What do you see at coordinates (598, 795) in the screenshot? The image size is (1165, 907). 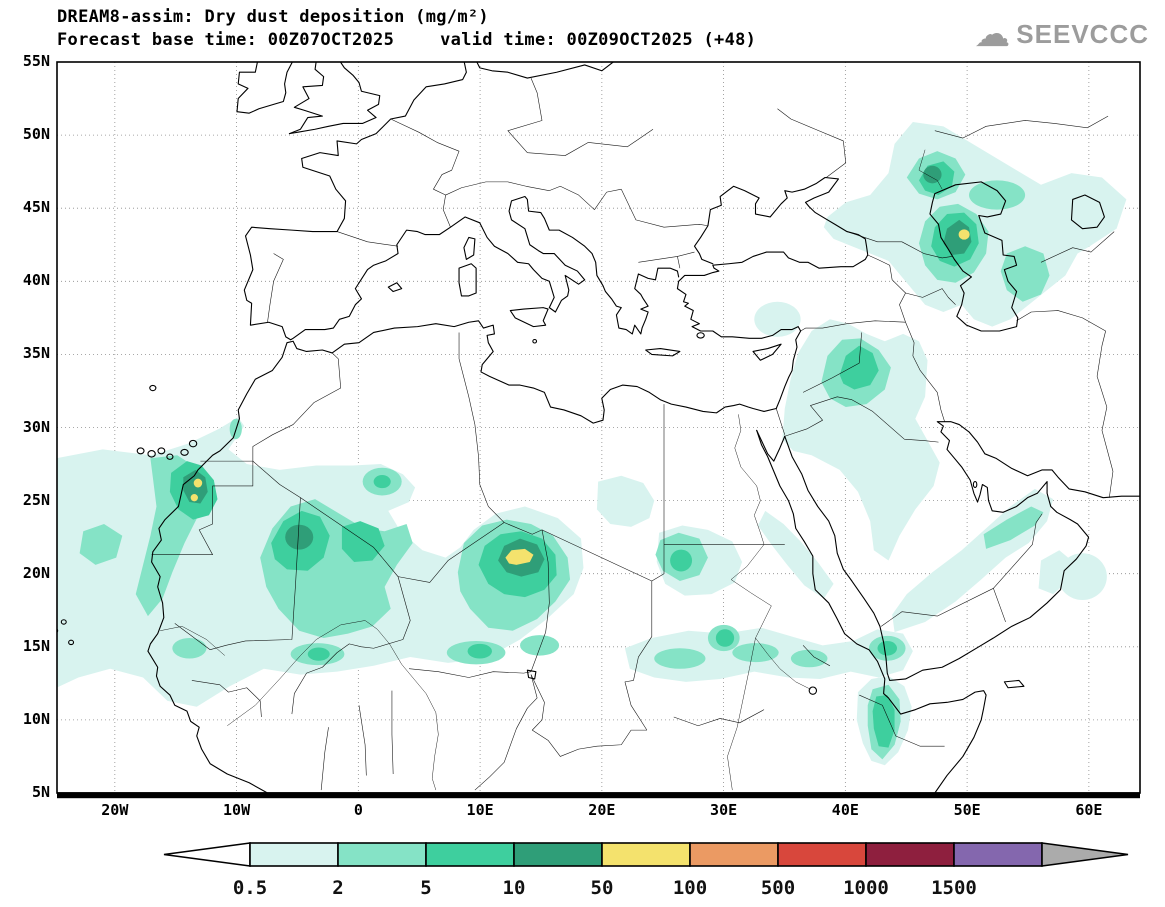 I see `map-frame-bottom-bar` at bounding box center [598, 795].